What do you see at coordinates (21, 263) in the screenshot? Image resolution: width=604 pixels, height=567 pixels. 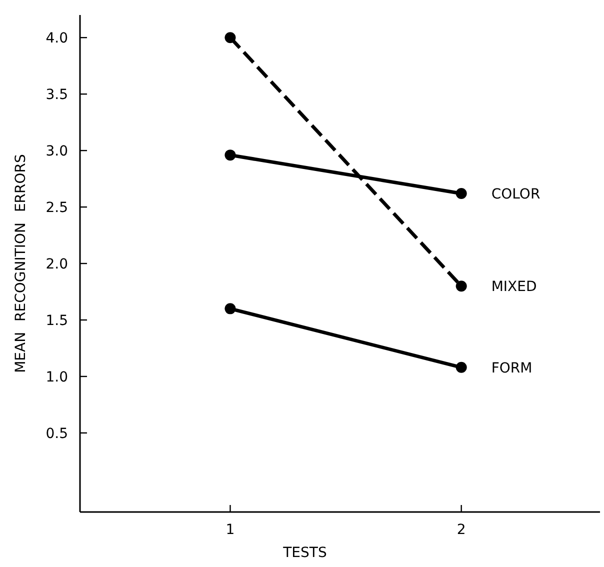 I see `y-axis-title: MEAN RECOGNITION ERRORS` at bounding box center [21, 263].